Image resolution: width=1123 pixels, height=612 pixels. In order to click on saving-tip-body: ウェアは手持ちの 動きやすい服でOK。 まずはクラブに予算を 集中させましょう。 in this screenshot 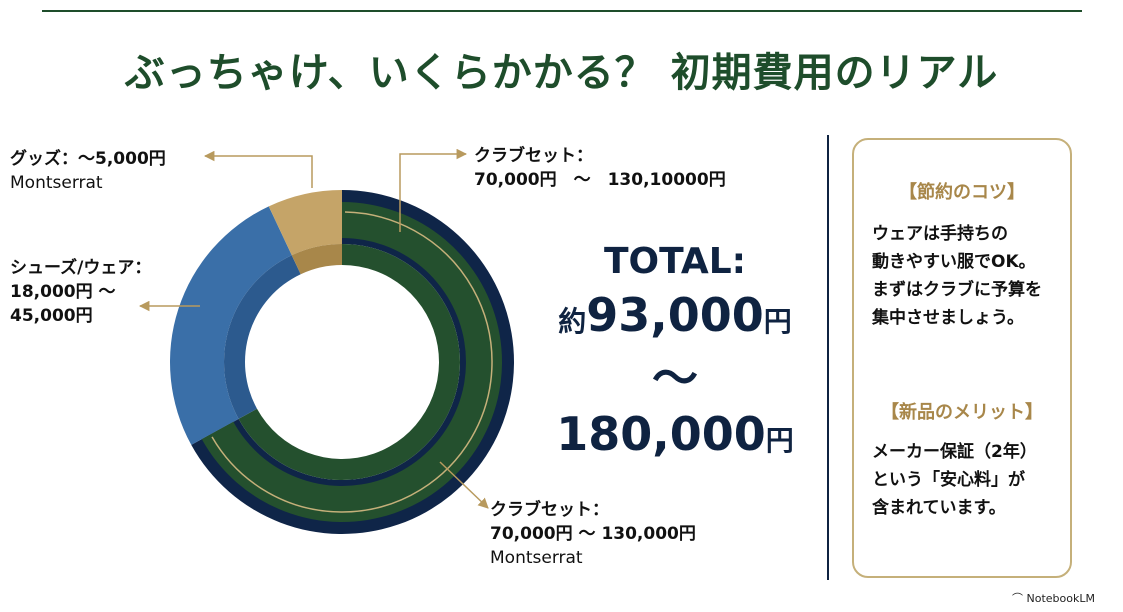, I will do `click(957, 276)`.